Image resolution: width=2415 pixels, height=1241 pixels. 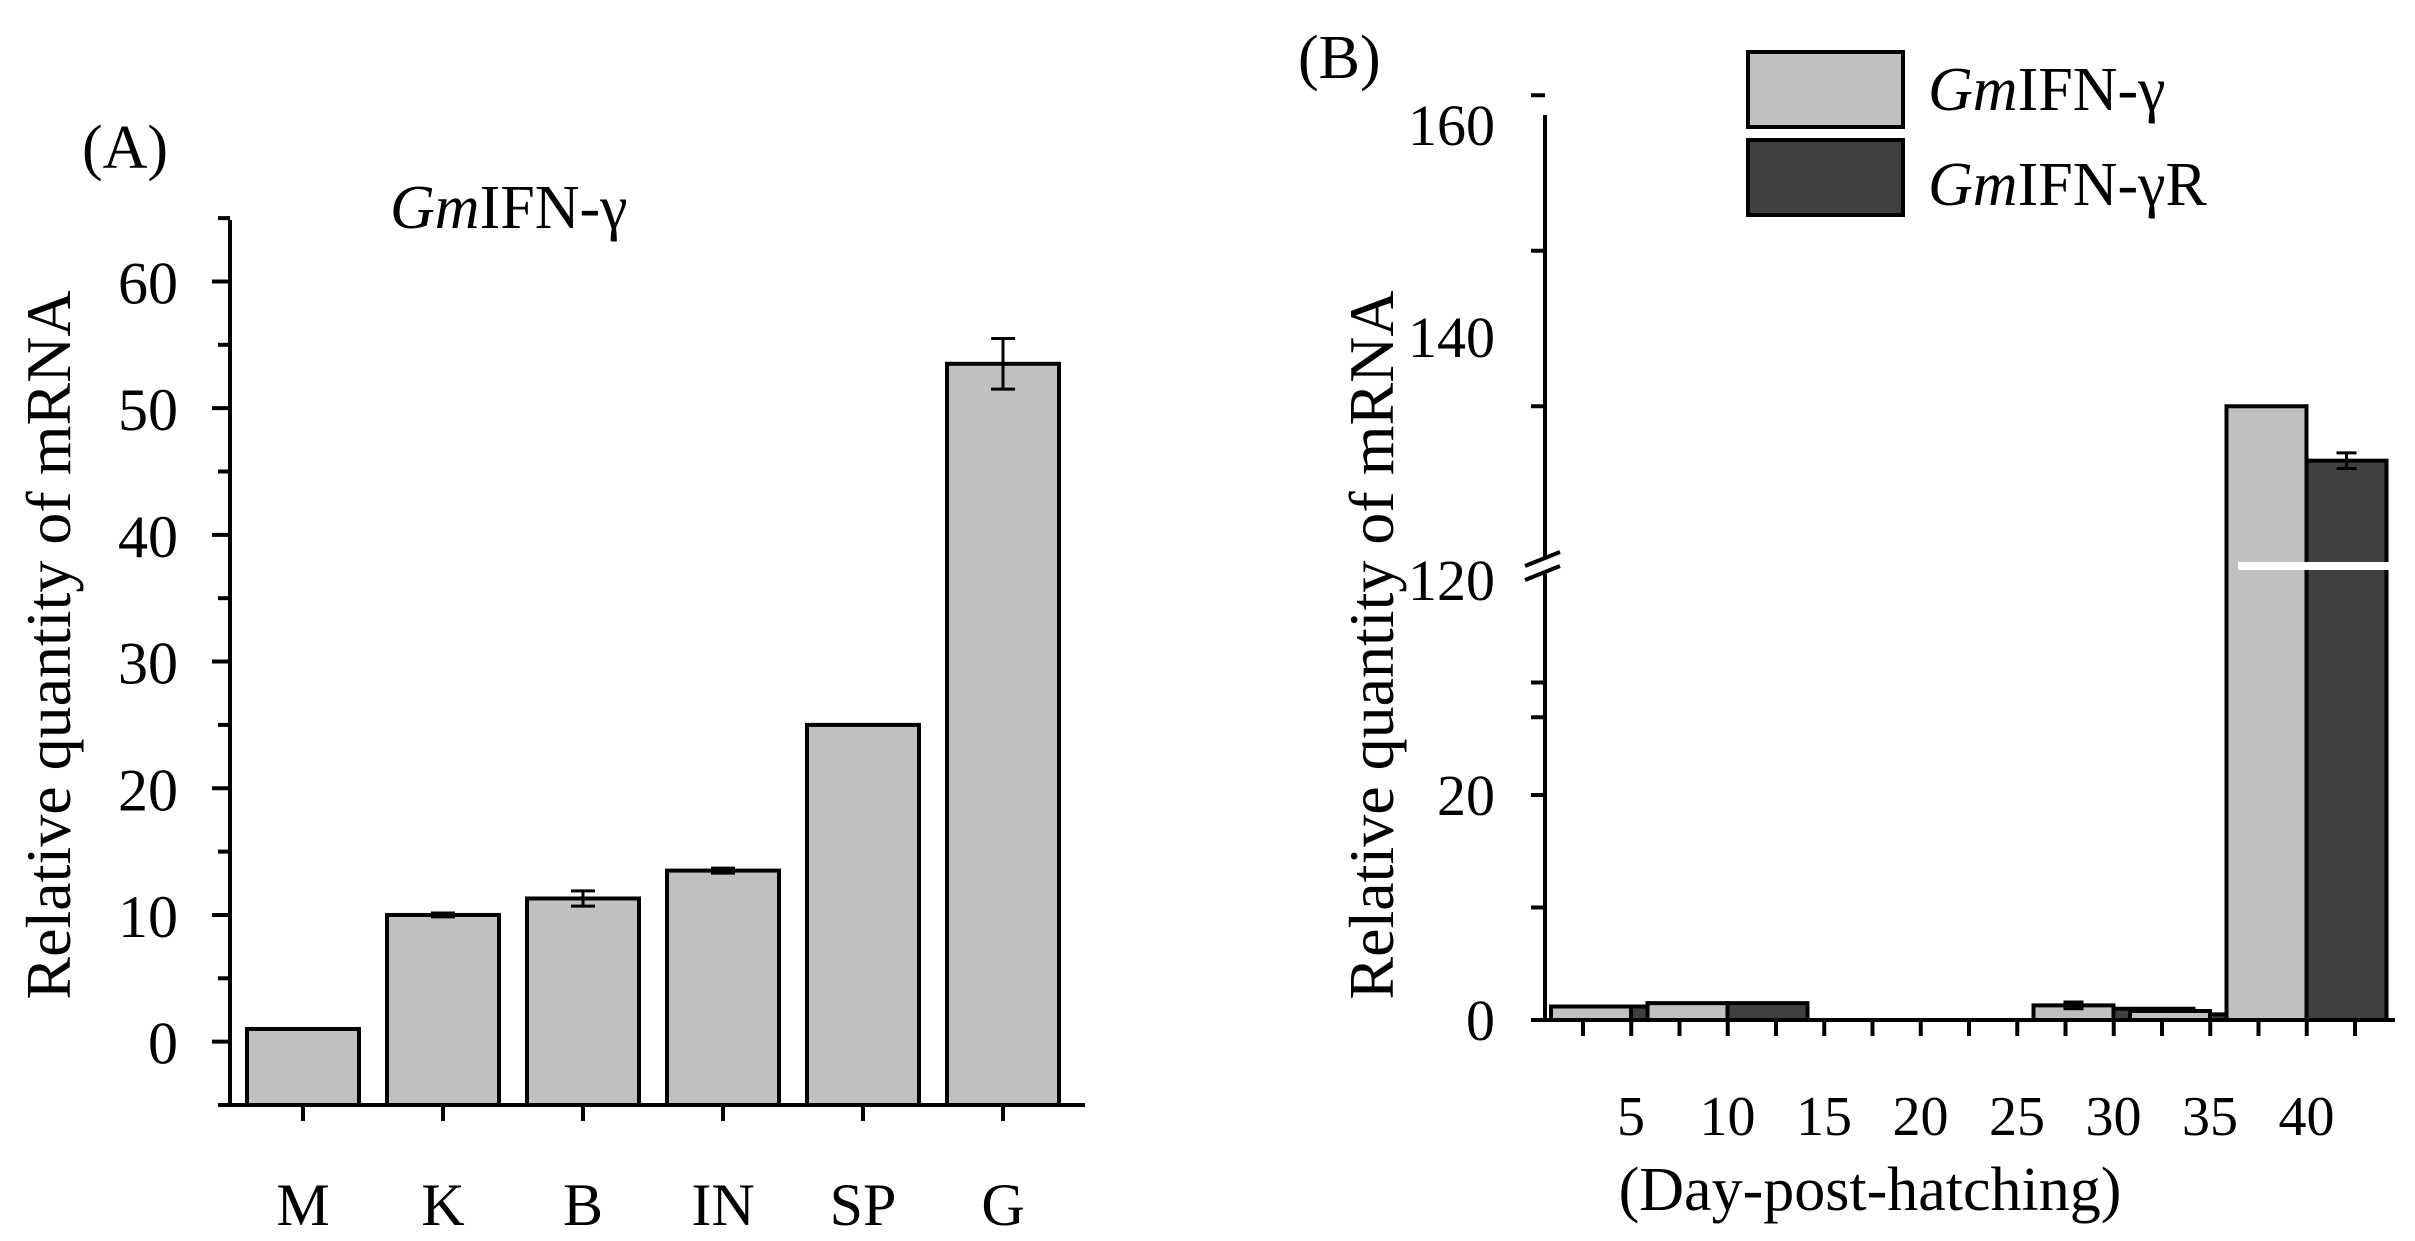 I want to click on panel-a-y-tick-label: 20, so click(x=148, y=790).